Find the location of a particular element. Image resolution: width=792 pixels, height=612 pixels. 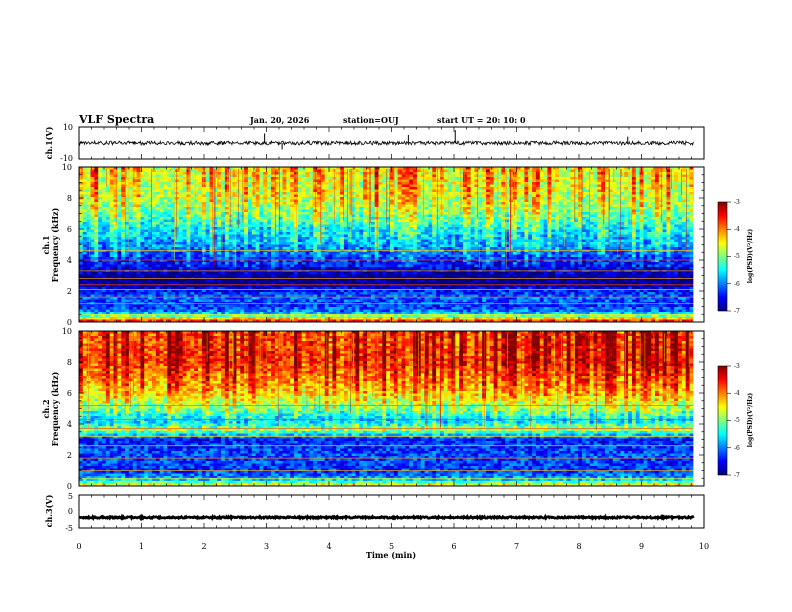

ch1-ytick-bottom: -10 is located at coordinates (66, 158).